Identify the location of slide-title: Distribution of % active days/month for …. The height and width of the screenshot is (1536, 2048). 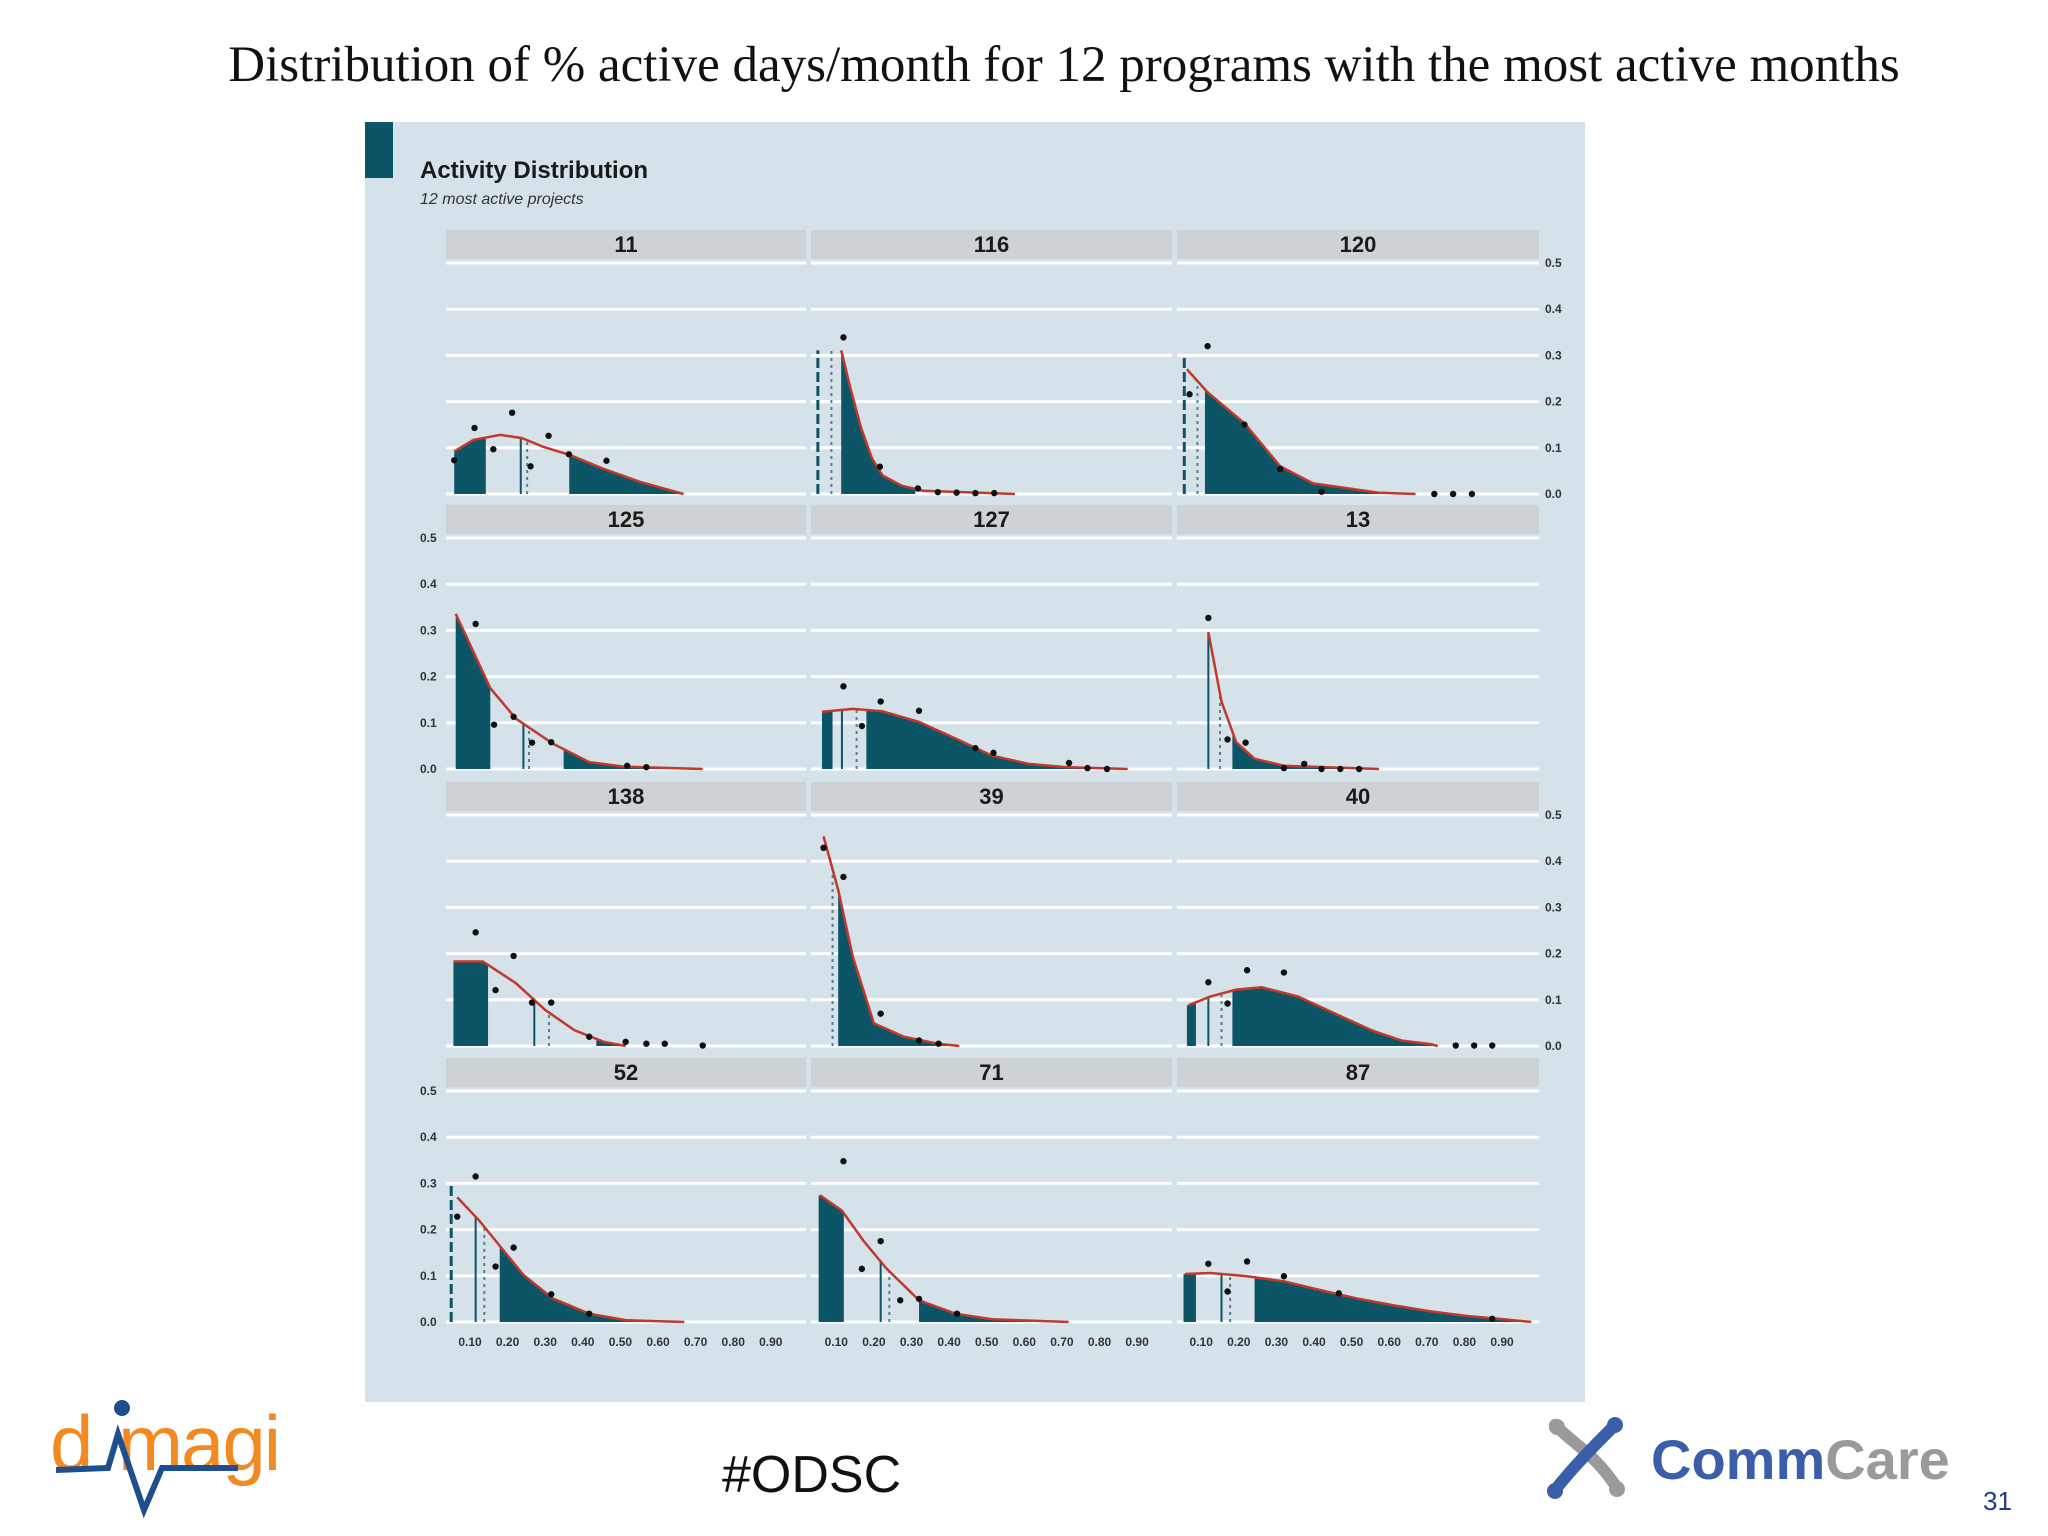
(1064, 65).